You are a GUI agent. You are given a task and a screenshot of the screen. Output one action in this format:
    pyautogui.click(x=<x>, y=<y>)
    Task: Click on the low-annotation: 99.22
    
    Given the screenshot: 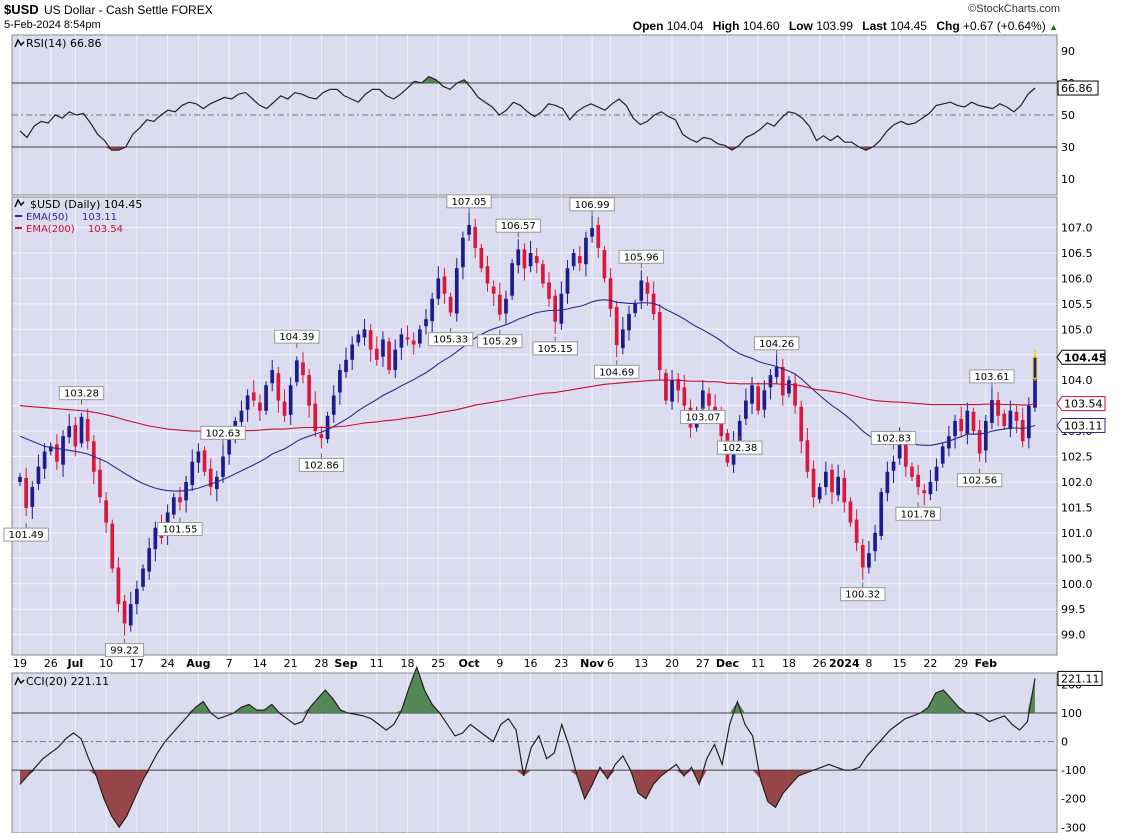 What is the action you would take?
    pyautogui.click(x=124, y=651)
    